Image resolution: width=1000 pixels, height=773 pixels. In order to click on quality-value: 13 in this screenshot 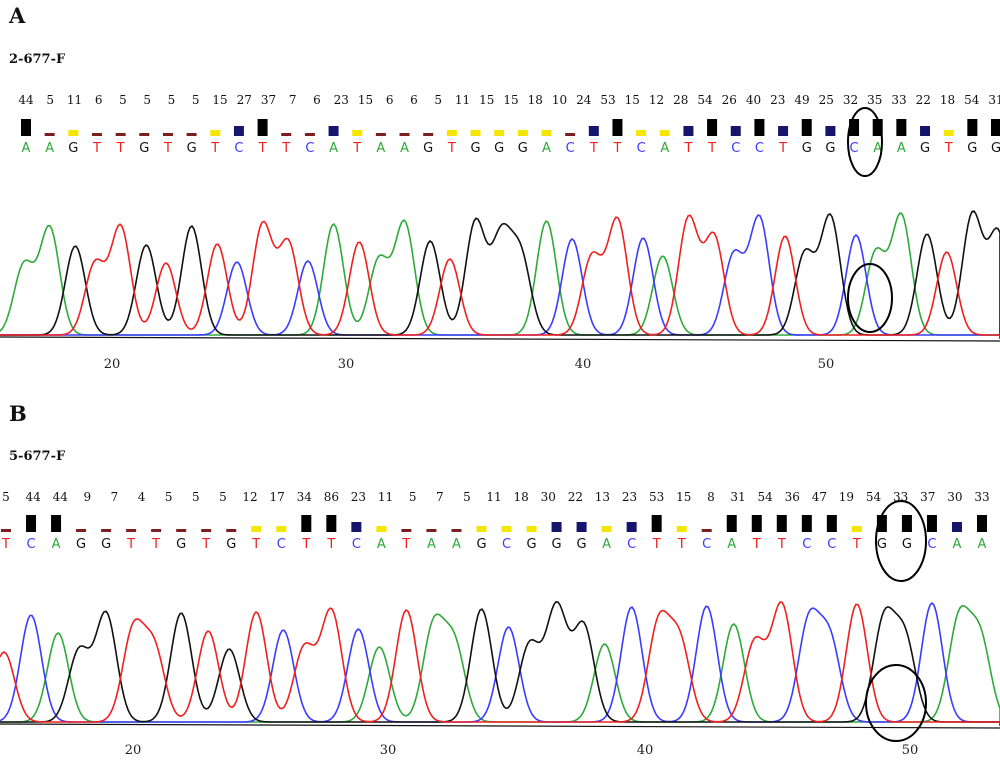, I will do `click(602, 497)`.